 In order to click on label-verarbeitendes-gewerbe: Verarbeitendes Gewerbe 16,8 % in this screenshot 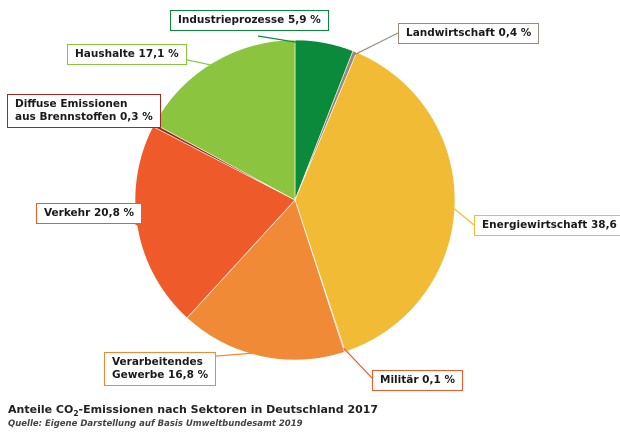, I will do `click(160, 369)`.